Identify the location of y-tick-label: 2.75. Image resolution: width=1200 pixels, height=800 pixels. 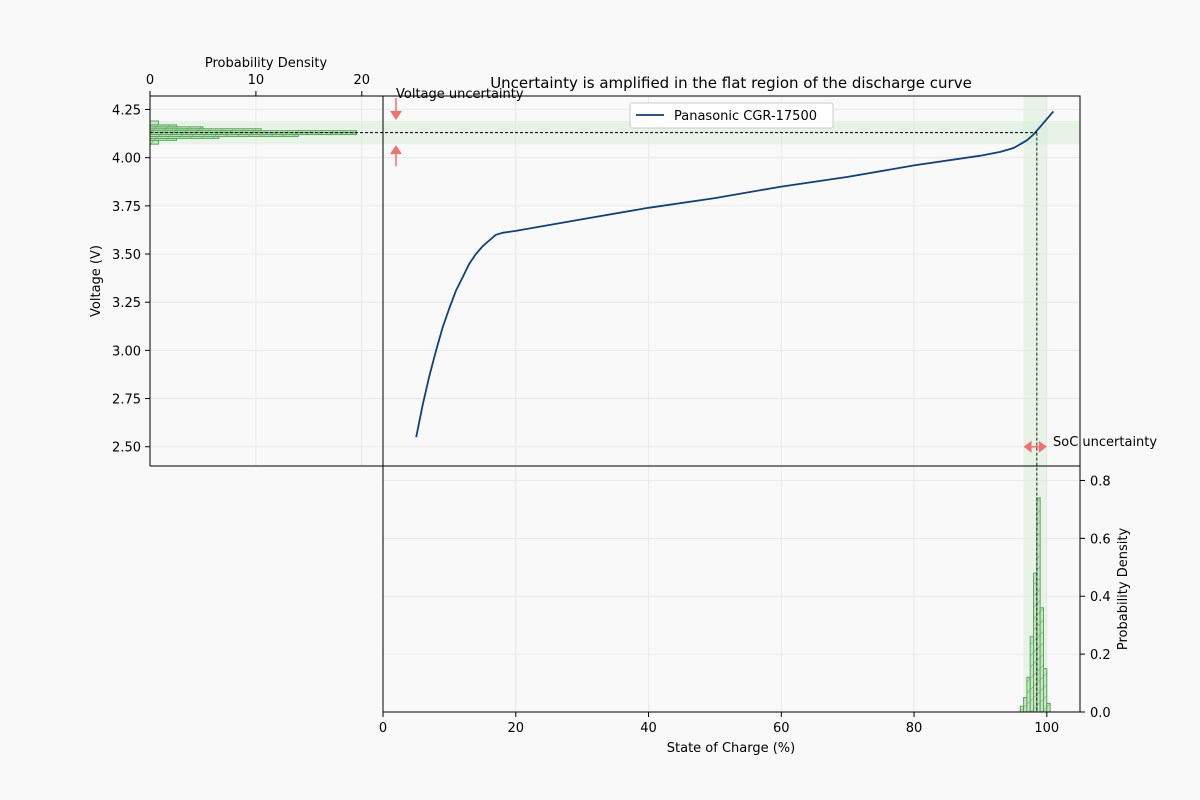
(126, 400).